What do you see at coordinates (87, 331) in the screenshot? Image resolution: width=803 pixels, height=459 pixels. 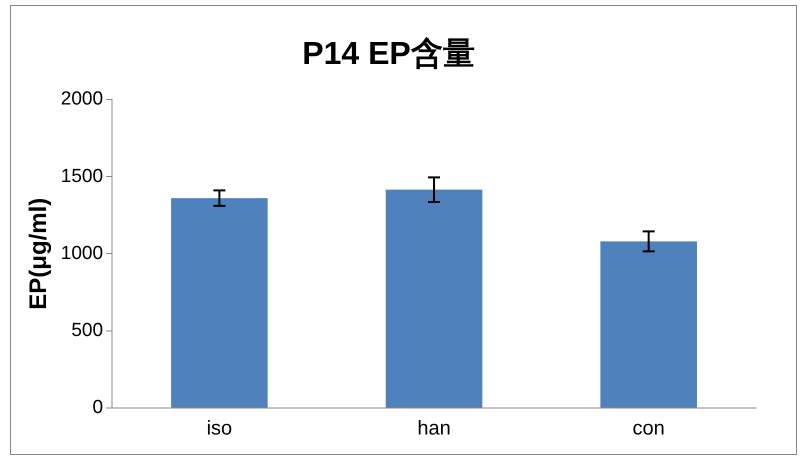 I see `y-tick-label: 500` at bounding box center [87, 331].